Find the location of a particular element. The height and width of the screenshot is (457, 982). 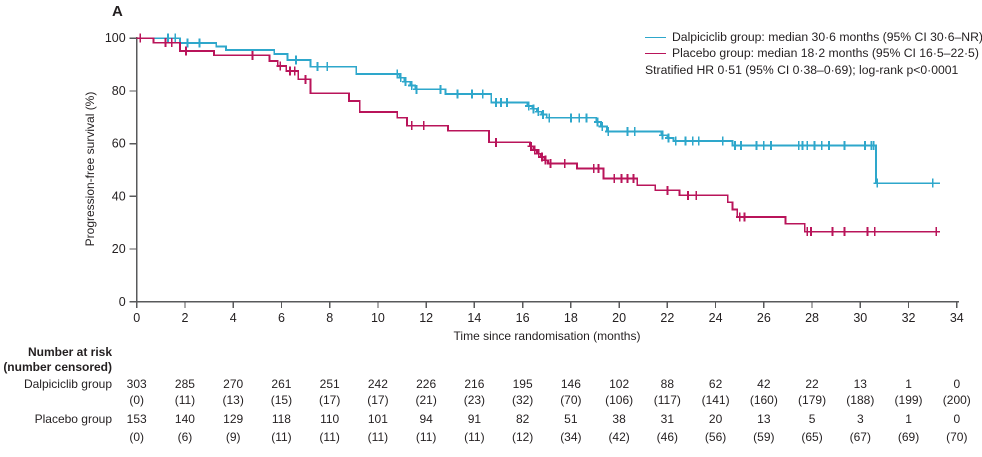

risk-row-label: Dalpiciclib group is located at coordinates (67, 384).